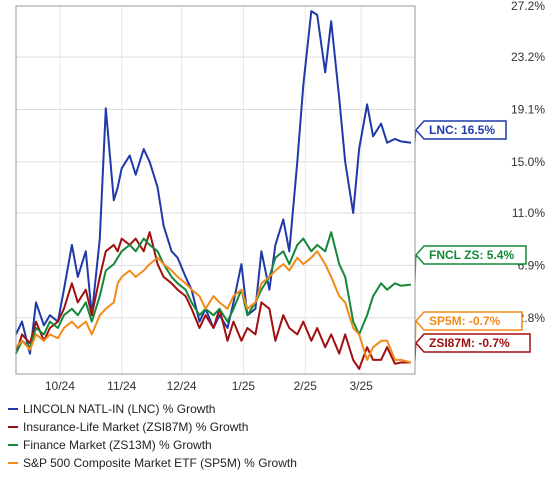 The image size is (551, 480). I want to click on end-label-text: LNC: 16.5%, so click(462, 130).